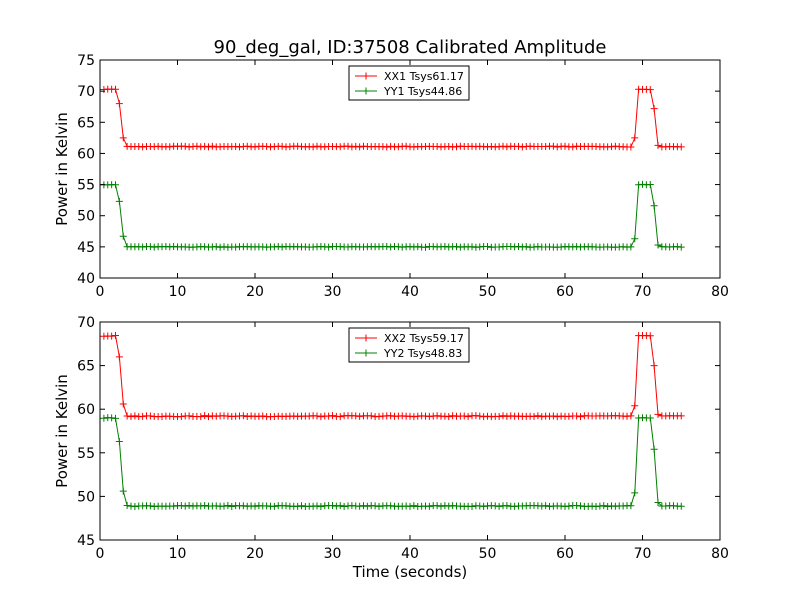  What do you see at coordinates (86, 454) in the screenshot?
I see `y-tick-label: 55` at bounding box center [86, 454].